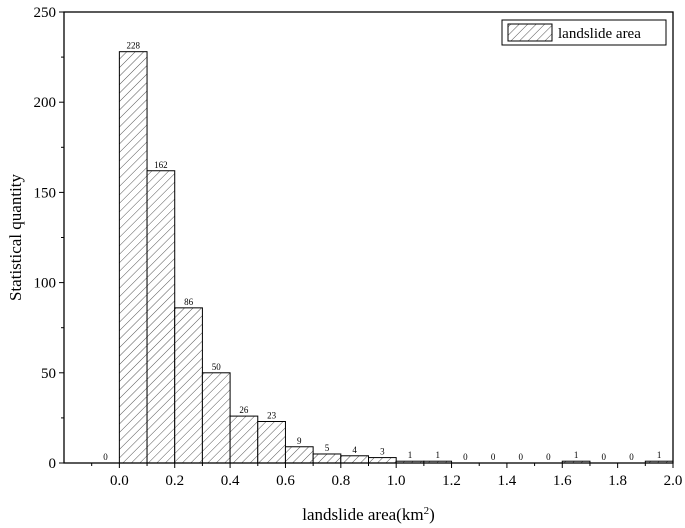 The image size is (685, 528). I want to click on bar-value-label: 9, so click(299, 441).